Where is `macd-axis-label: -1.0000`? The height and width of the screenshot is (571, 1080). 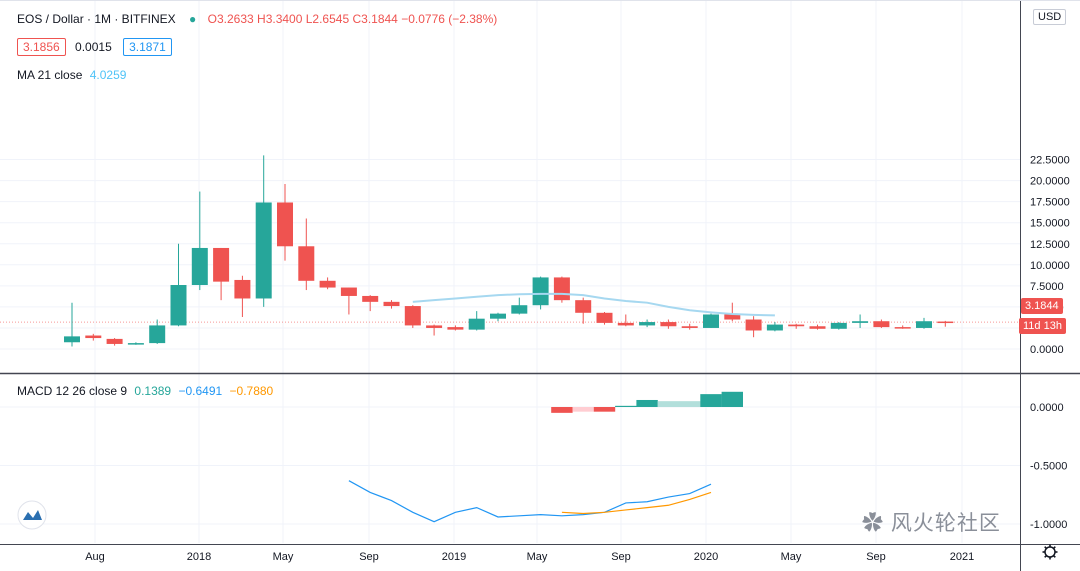 macd-axis-label: -1.0000 is located at coordinates (1048, 525).